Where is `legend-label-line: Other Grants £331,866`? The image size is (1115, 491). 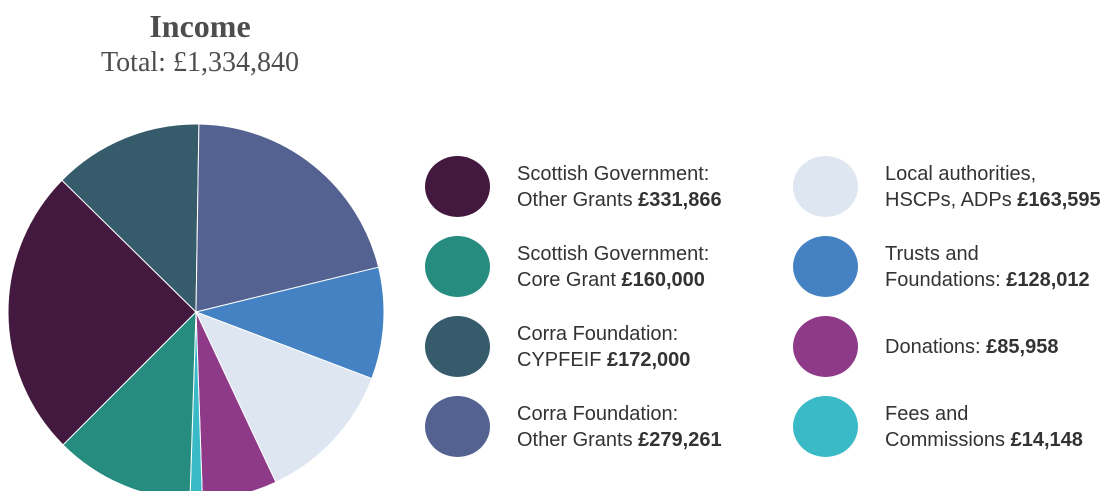
legend-label-line: Other Grants £331,866 is located at coordinates (619, 200).